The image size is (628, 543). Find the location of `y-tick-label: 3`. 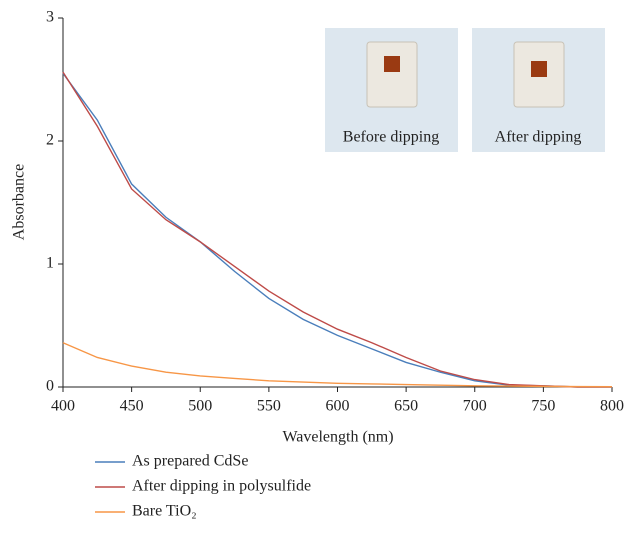

y-tick-label: 3 is located at coordinates (50, 17).